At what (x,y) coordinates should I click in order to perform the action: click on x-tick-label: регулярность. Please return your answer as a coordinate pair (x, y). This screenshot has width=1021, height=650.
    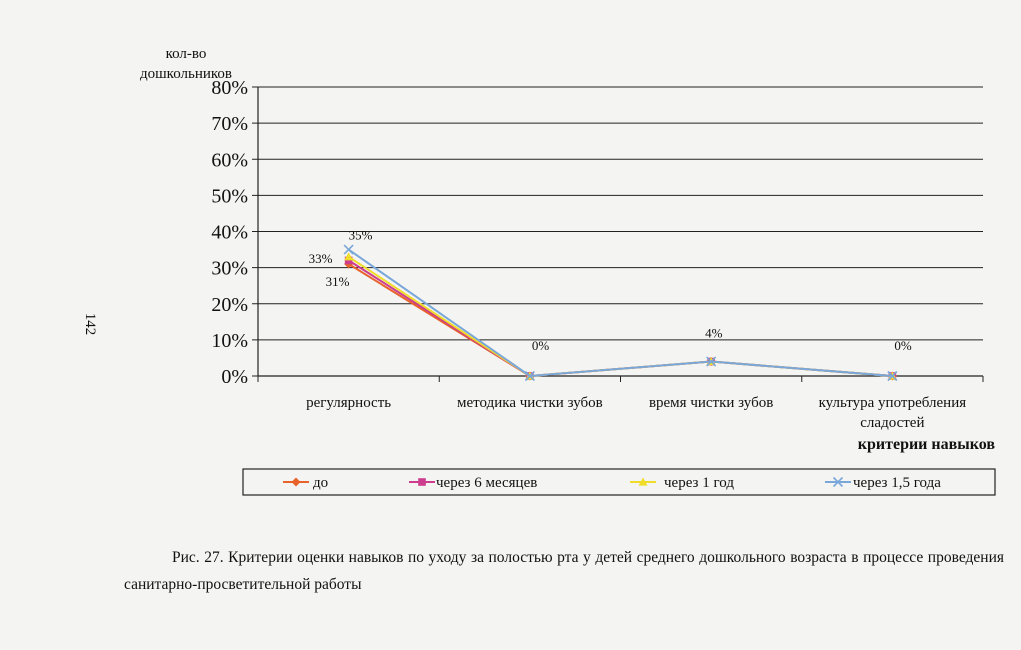
    Looking at the image, I should click on (348, 403).